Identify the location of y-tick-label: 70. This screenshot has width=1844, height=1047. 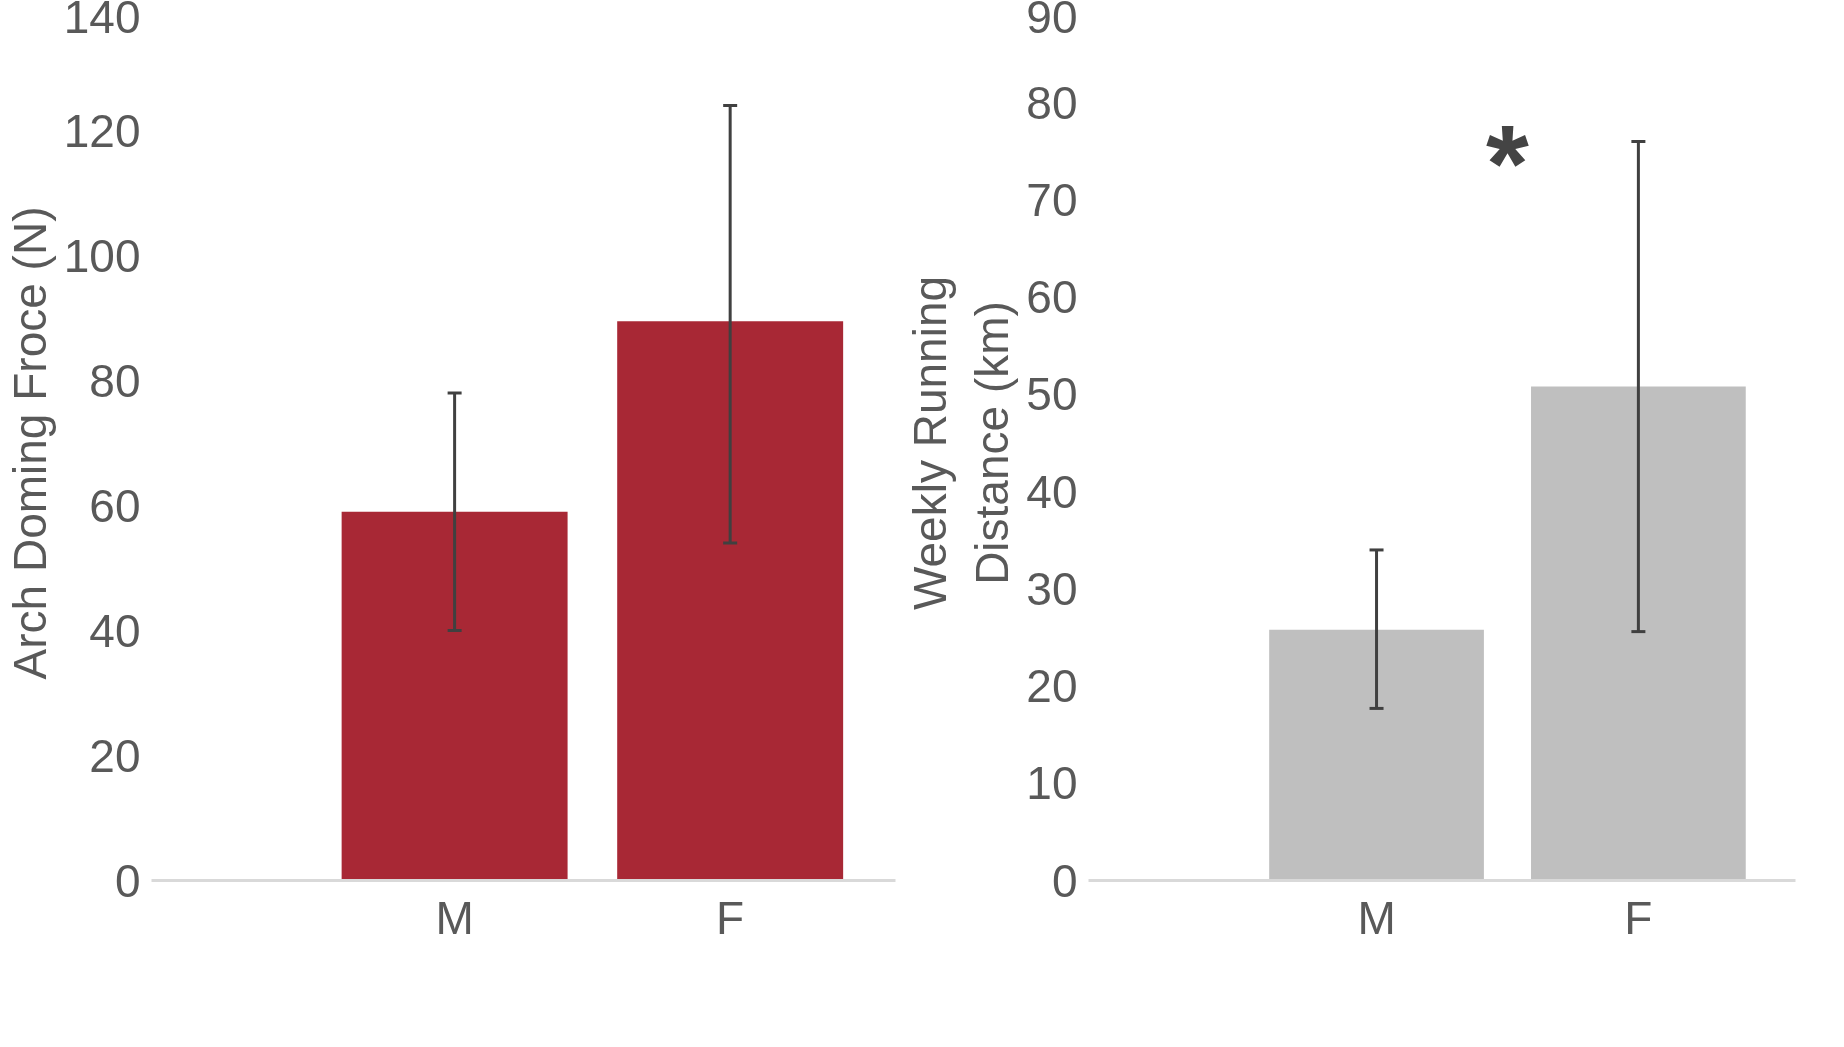
(1052, 199).